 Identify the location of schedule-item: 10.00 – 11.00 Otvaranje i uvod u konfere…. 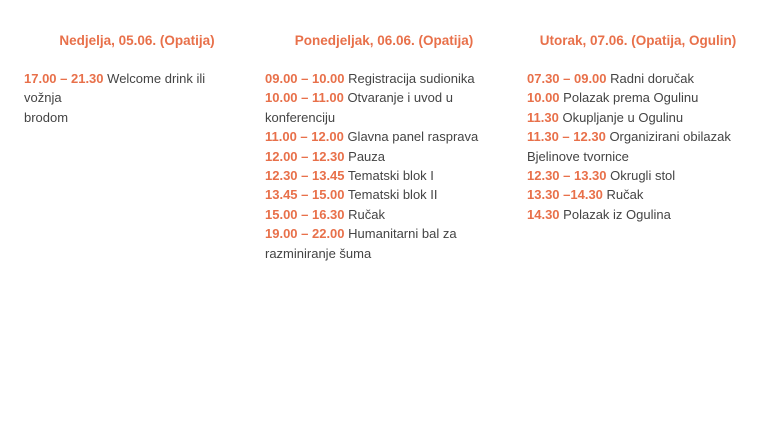
(381, 107).